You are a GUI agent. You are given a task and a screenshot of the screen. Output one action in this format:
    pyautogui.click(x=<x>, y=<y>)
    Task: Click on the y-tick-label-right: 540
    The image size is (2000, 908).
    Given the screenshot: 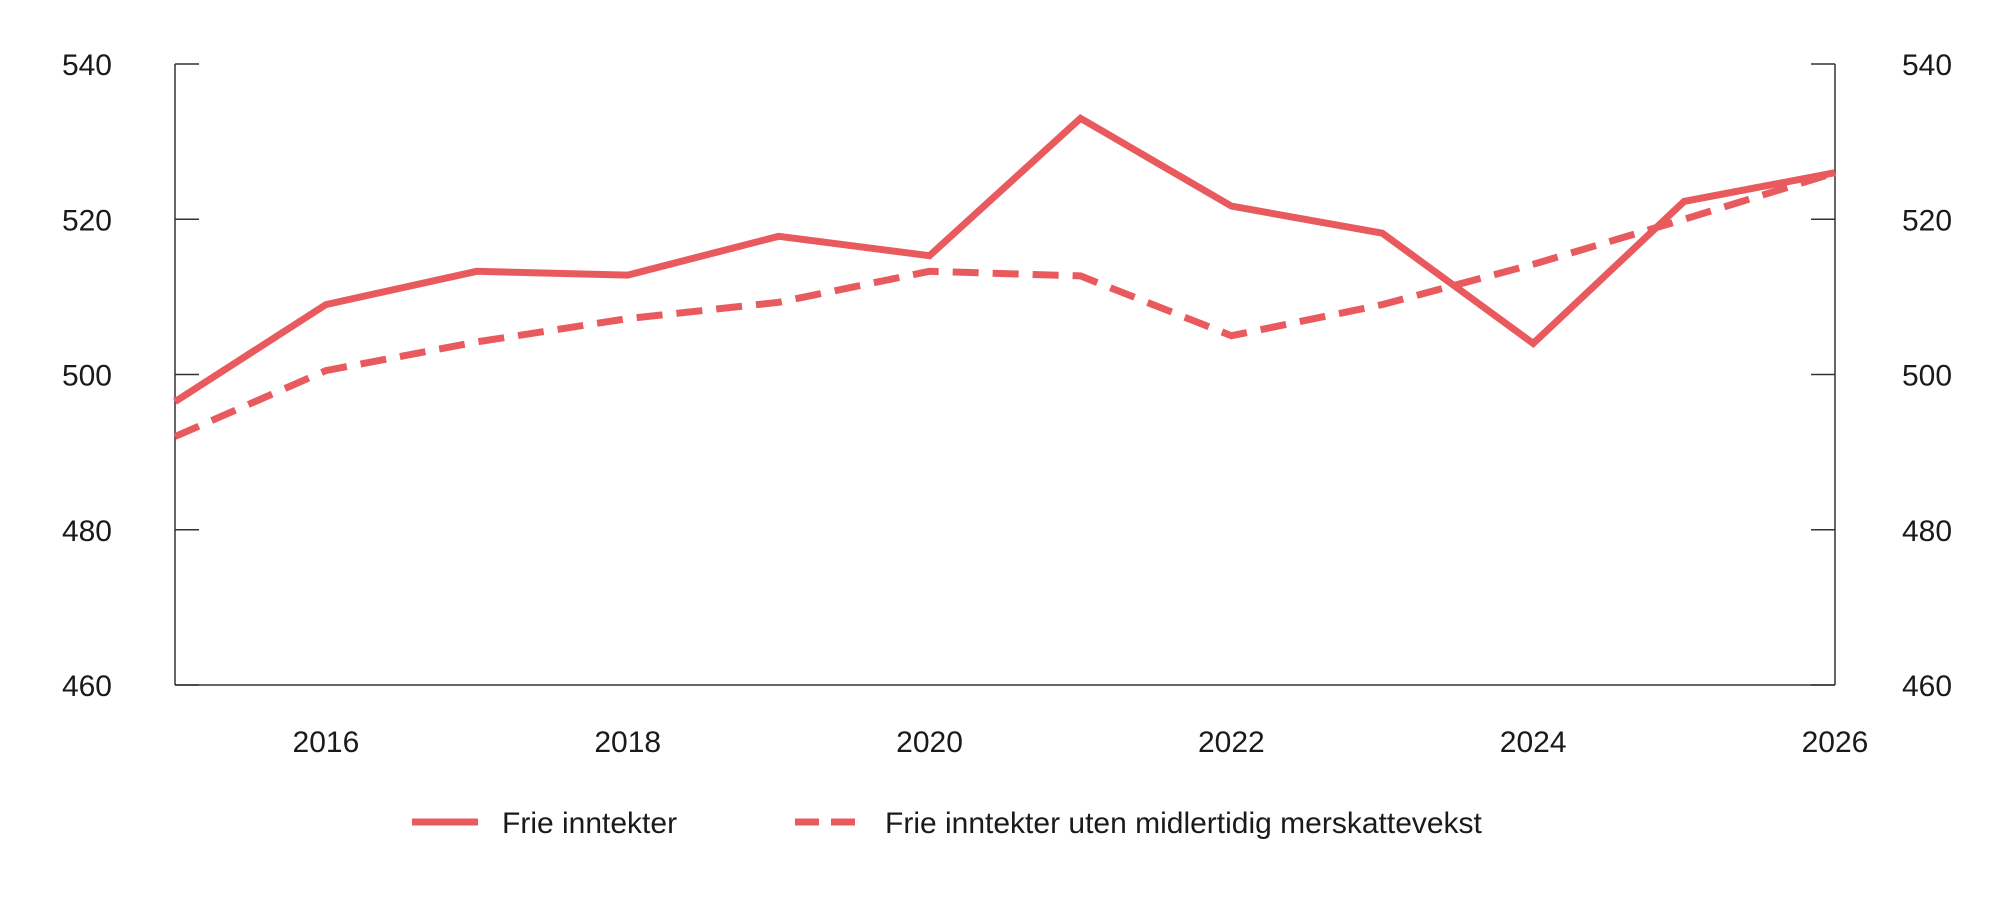 What is the action you would take?
    pyautogui.click(x=1927, y=65)
    